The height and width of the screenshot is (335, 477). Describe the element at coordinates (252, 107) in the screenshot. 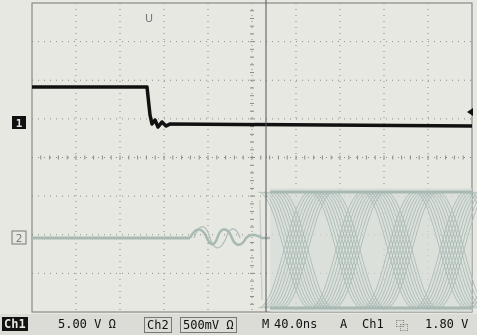

I see `ch1-waveform` at that location.